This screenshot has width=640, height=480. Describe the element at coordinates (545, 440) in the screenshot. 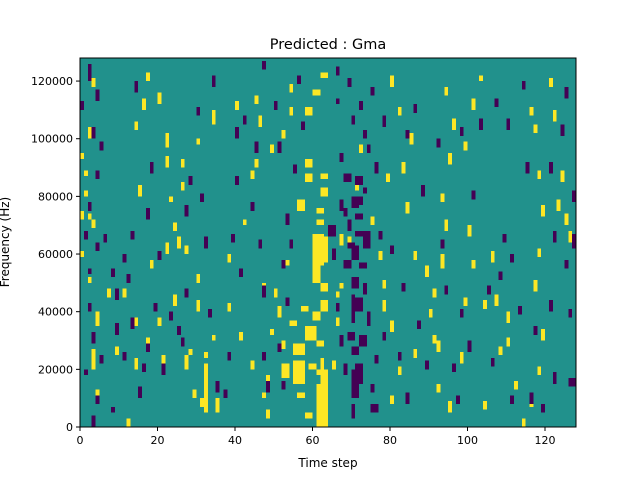

I see `x-tick-label: 120` at that location.